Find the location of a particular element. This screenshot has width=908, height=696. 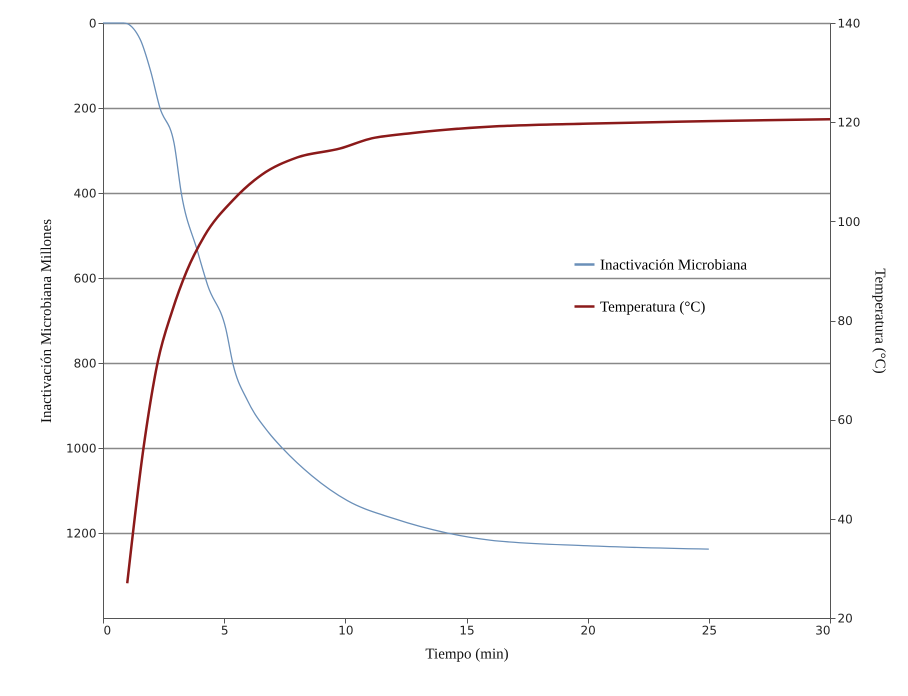

y-tick-label: 400 is located at coordinates (85, 193).